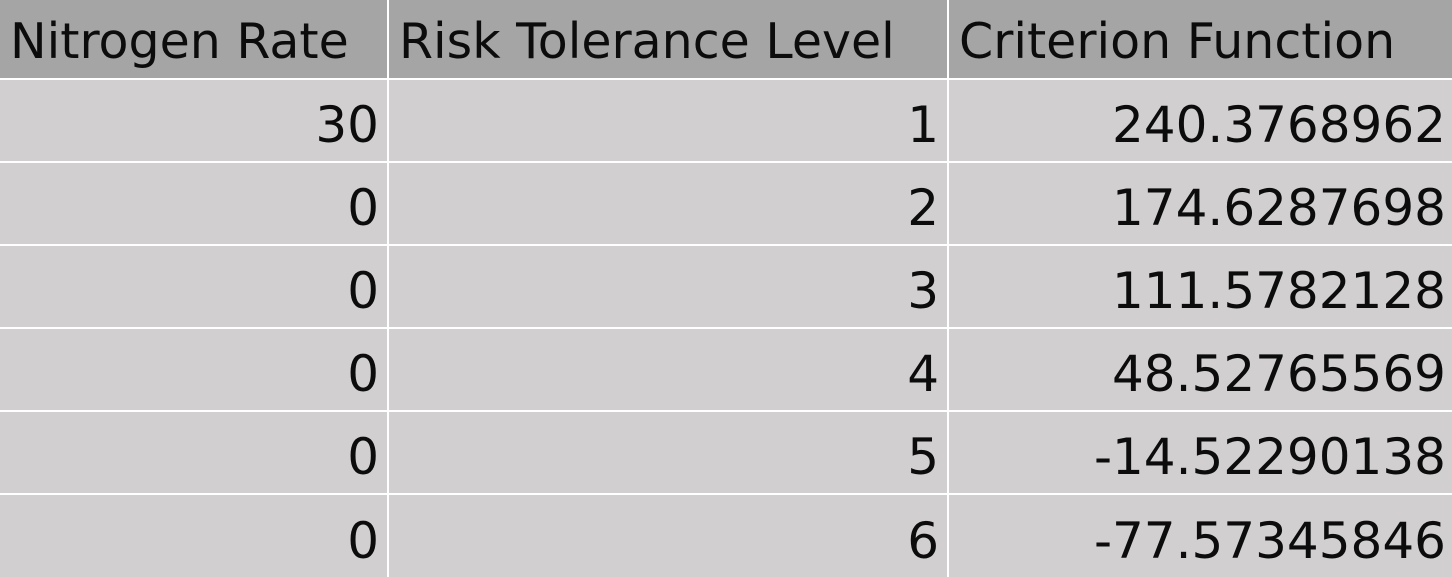  I want to click on cell-risk-tolerance-level: 1, so click(669, 121).